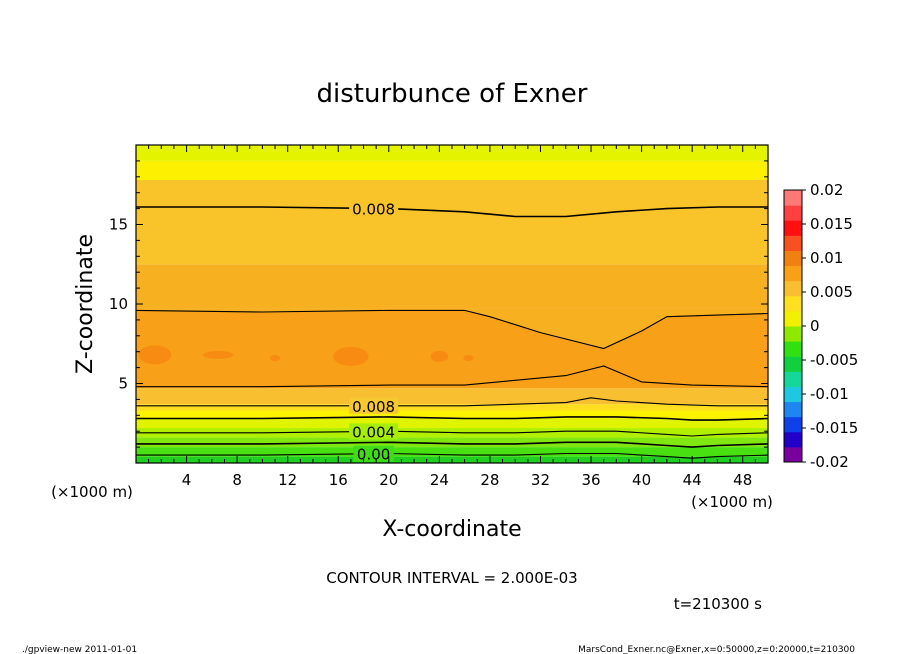 The image size is (904, 654). Describe the element at coordinates (742, 480) in the screenshot. I see `x-tick-label: 48` at that location.